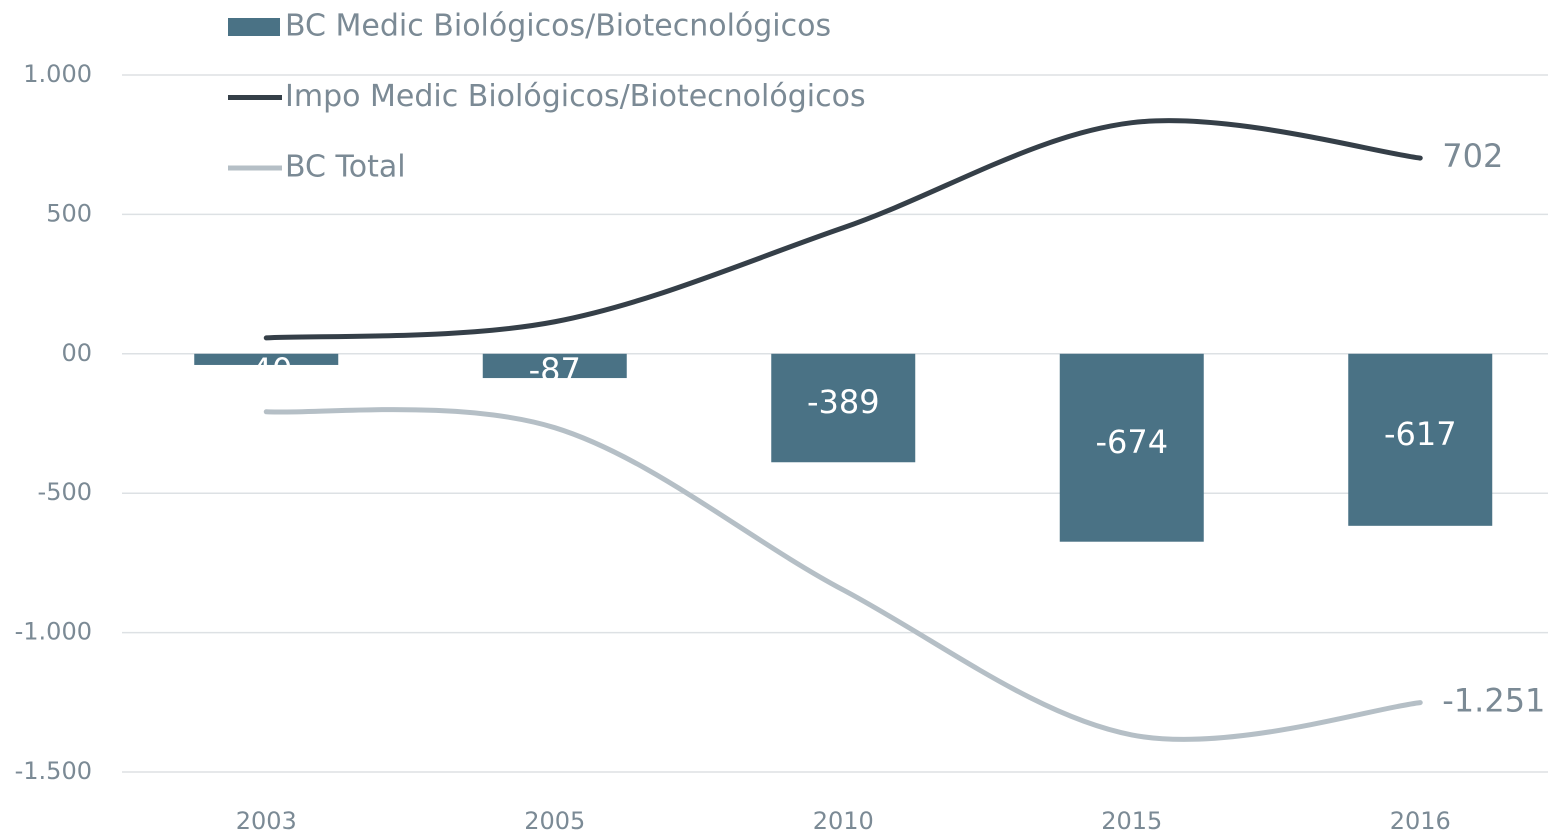 This screenshot has width=1548, height=836. I want to click on x-tick-label: 2010, so click(843, 821).